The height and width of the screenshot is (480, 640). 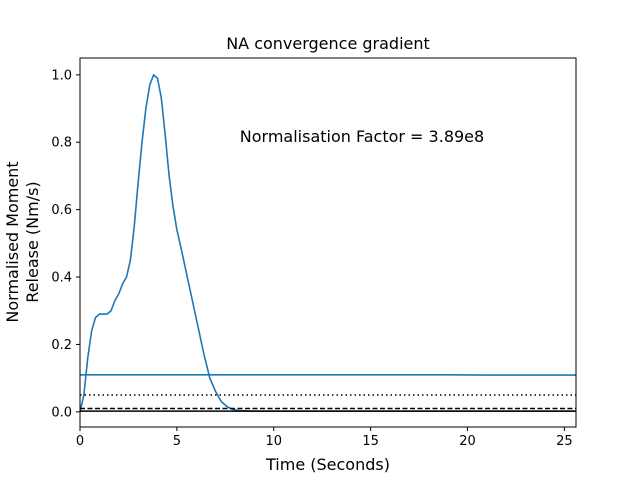 I want to click on x-axis: 0 5 10 15 20 25, so click(x=324, y=438).